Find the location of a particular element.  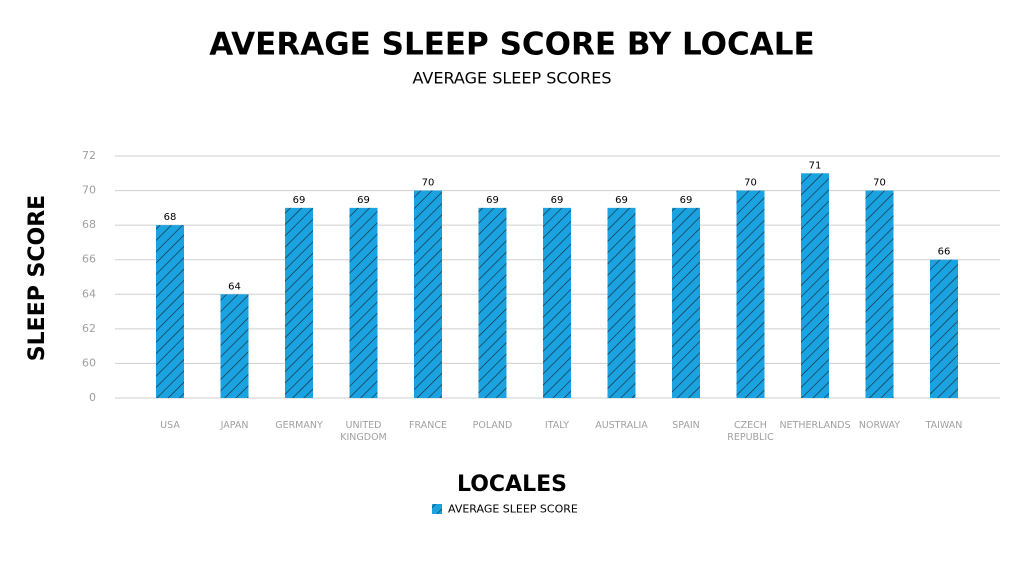

x-tick-label: CZECH REPUBLIC is located at coordinates (750, 431).